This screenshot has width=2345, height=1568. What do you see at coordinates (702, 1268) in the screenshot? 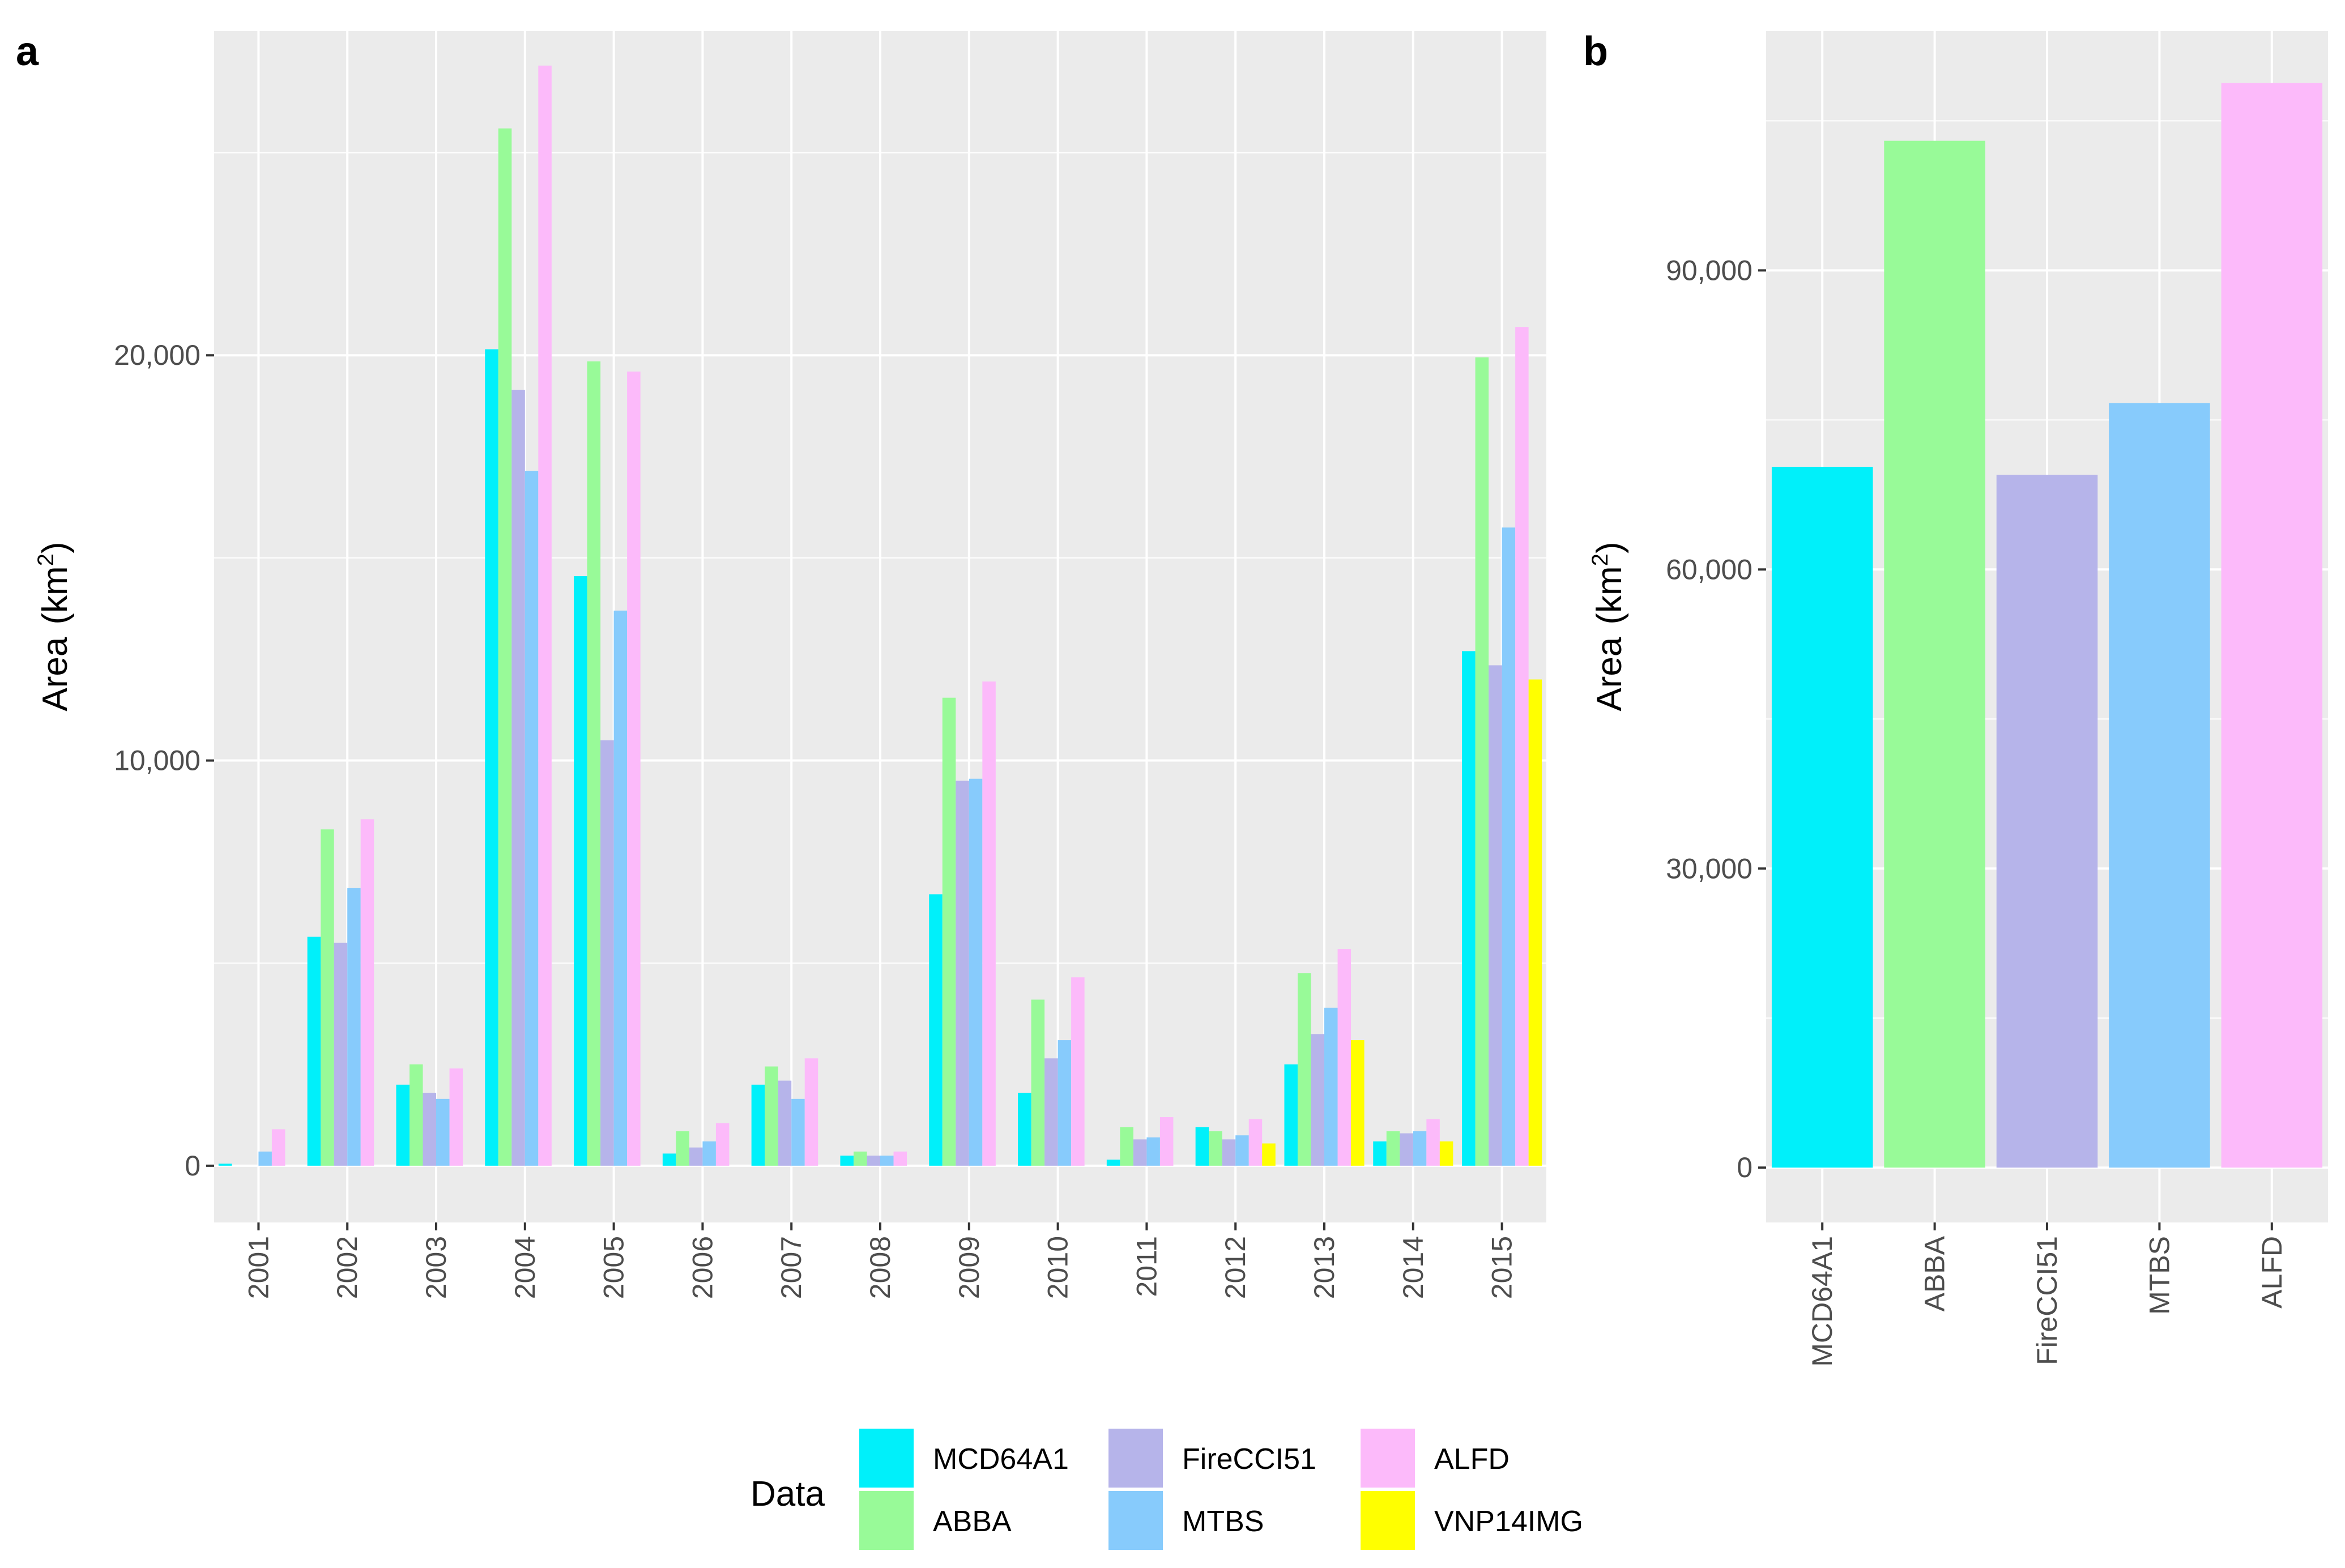
I see `panel-a-x-tick-label: 2006` at bounding box center [702, 1268].